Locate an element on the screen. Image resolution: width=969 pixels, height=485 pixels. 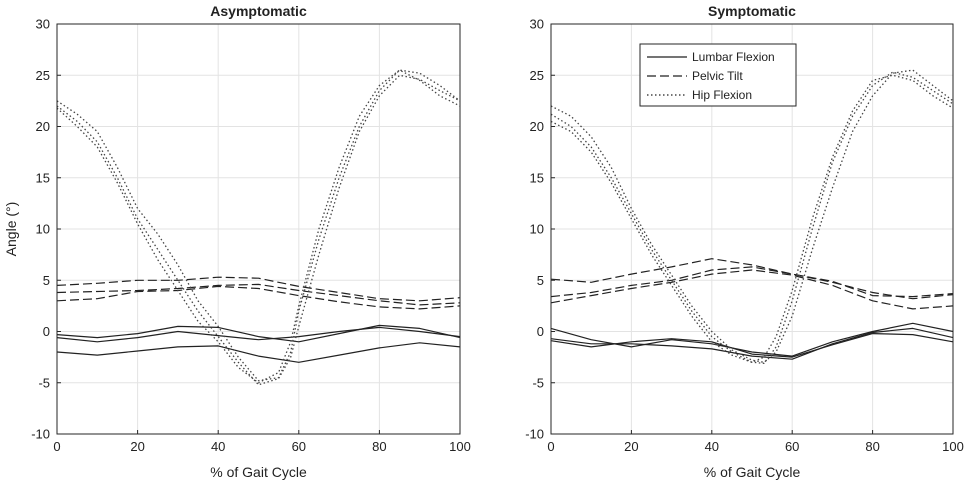
legend-box is located at coordinates (718, 75).